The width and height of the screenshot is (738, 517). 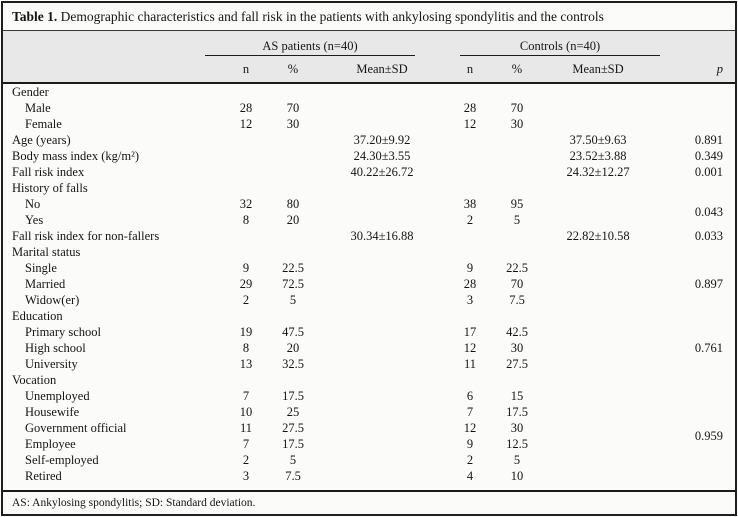 I want to click on cell-label: Government official, so click(x=76, y=428).